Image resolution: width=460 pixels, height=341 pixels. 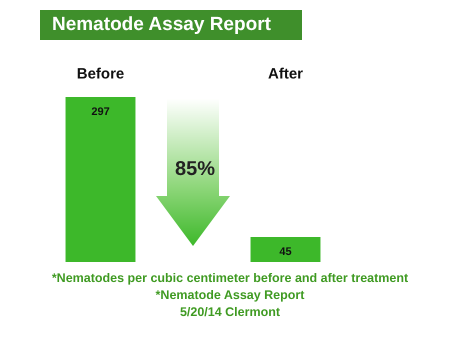 I want to click on chart-title: Nematode Assay Report, so click(x=171, y=25).